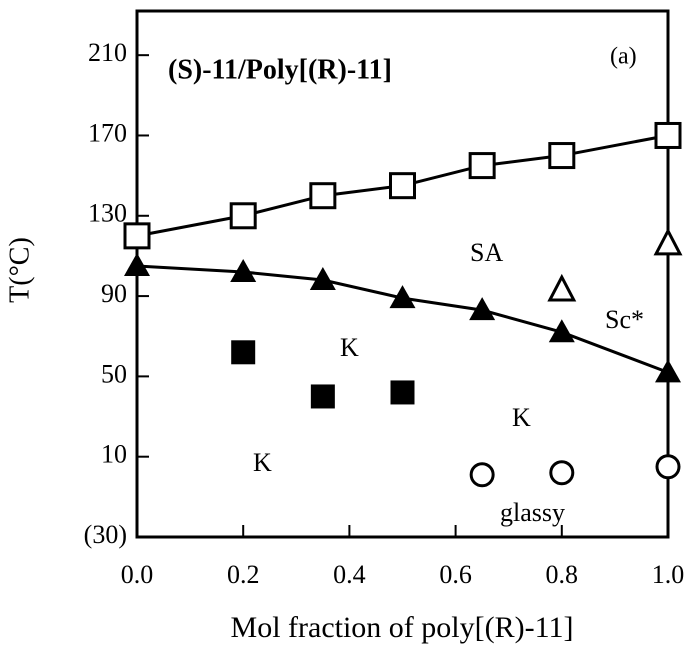  I want to click on curve, so click(402, 319).